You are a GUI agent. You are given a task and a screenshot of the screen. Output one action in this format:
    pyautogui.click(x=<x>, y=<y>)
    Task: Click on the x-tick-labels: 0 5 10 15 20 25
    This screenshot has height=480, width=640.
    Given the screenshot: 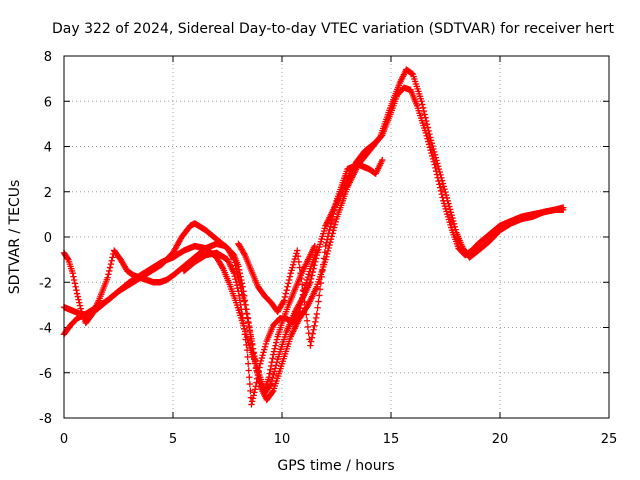 What is the action you would take?
    pyautogui.click(x=338, y=439)
    